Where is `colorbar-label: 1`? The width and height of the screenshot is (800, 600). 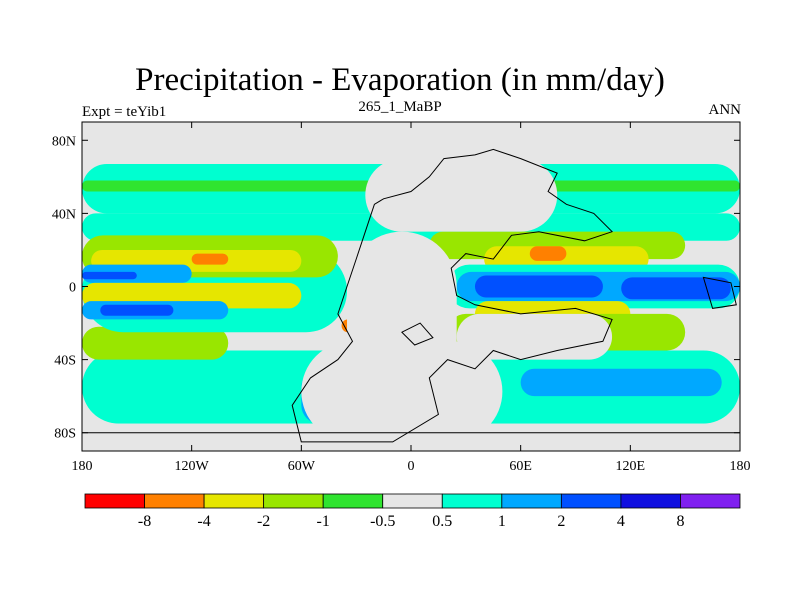
colorbar-label: 1 is located at coordinates (502, 521).